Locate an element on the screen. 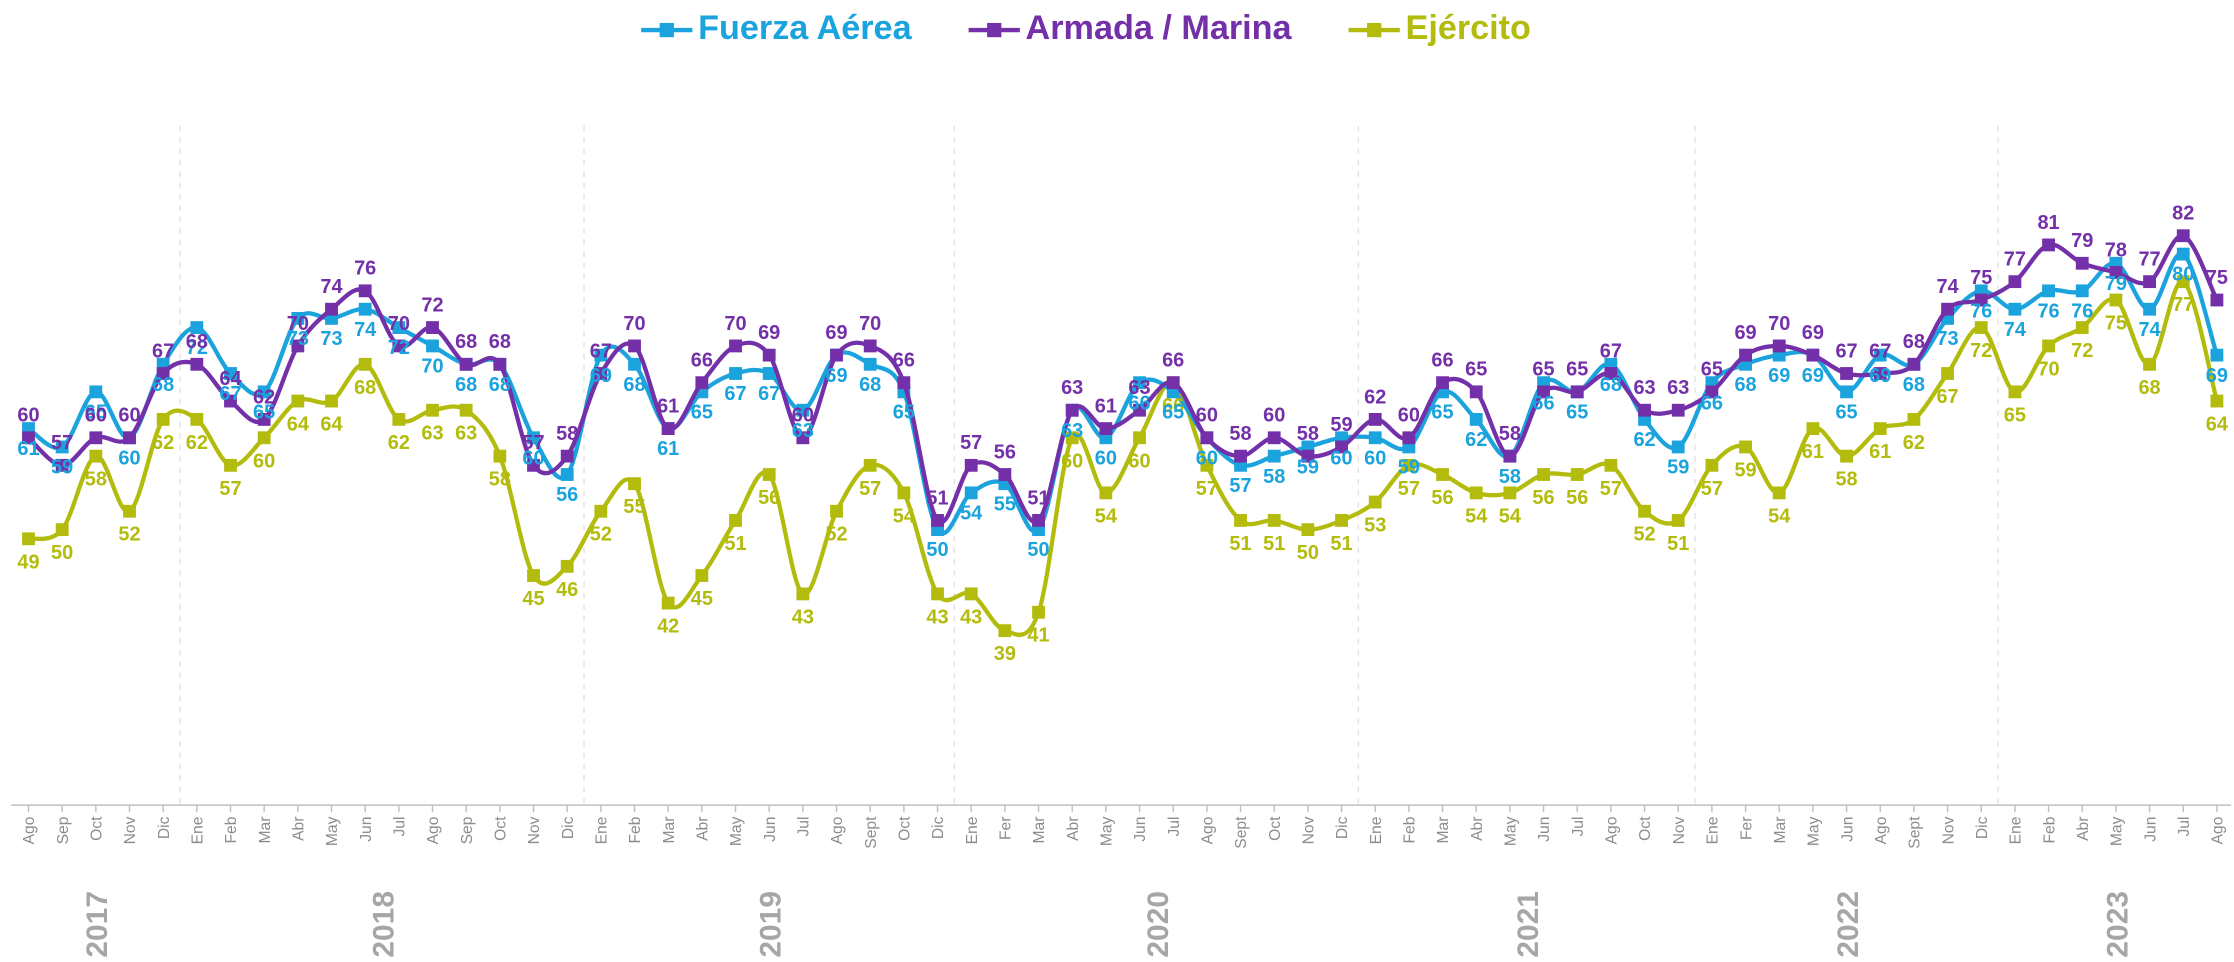 This screenshot has height=962, width=2234. data-label: 42 is located at coordinates (668, 627).